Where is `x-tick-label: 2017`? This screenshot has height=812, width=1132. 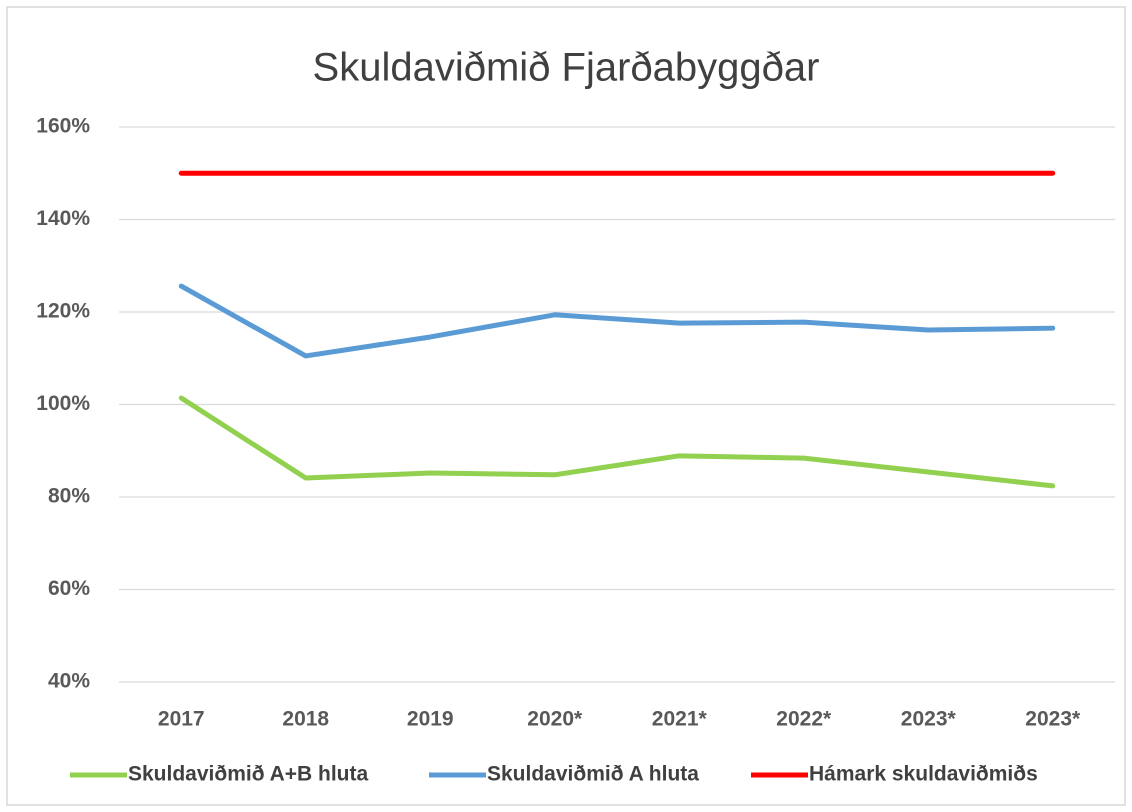 x-tick-label: 2017 is located at coordinates (181, 719).